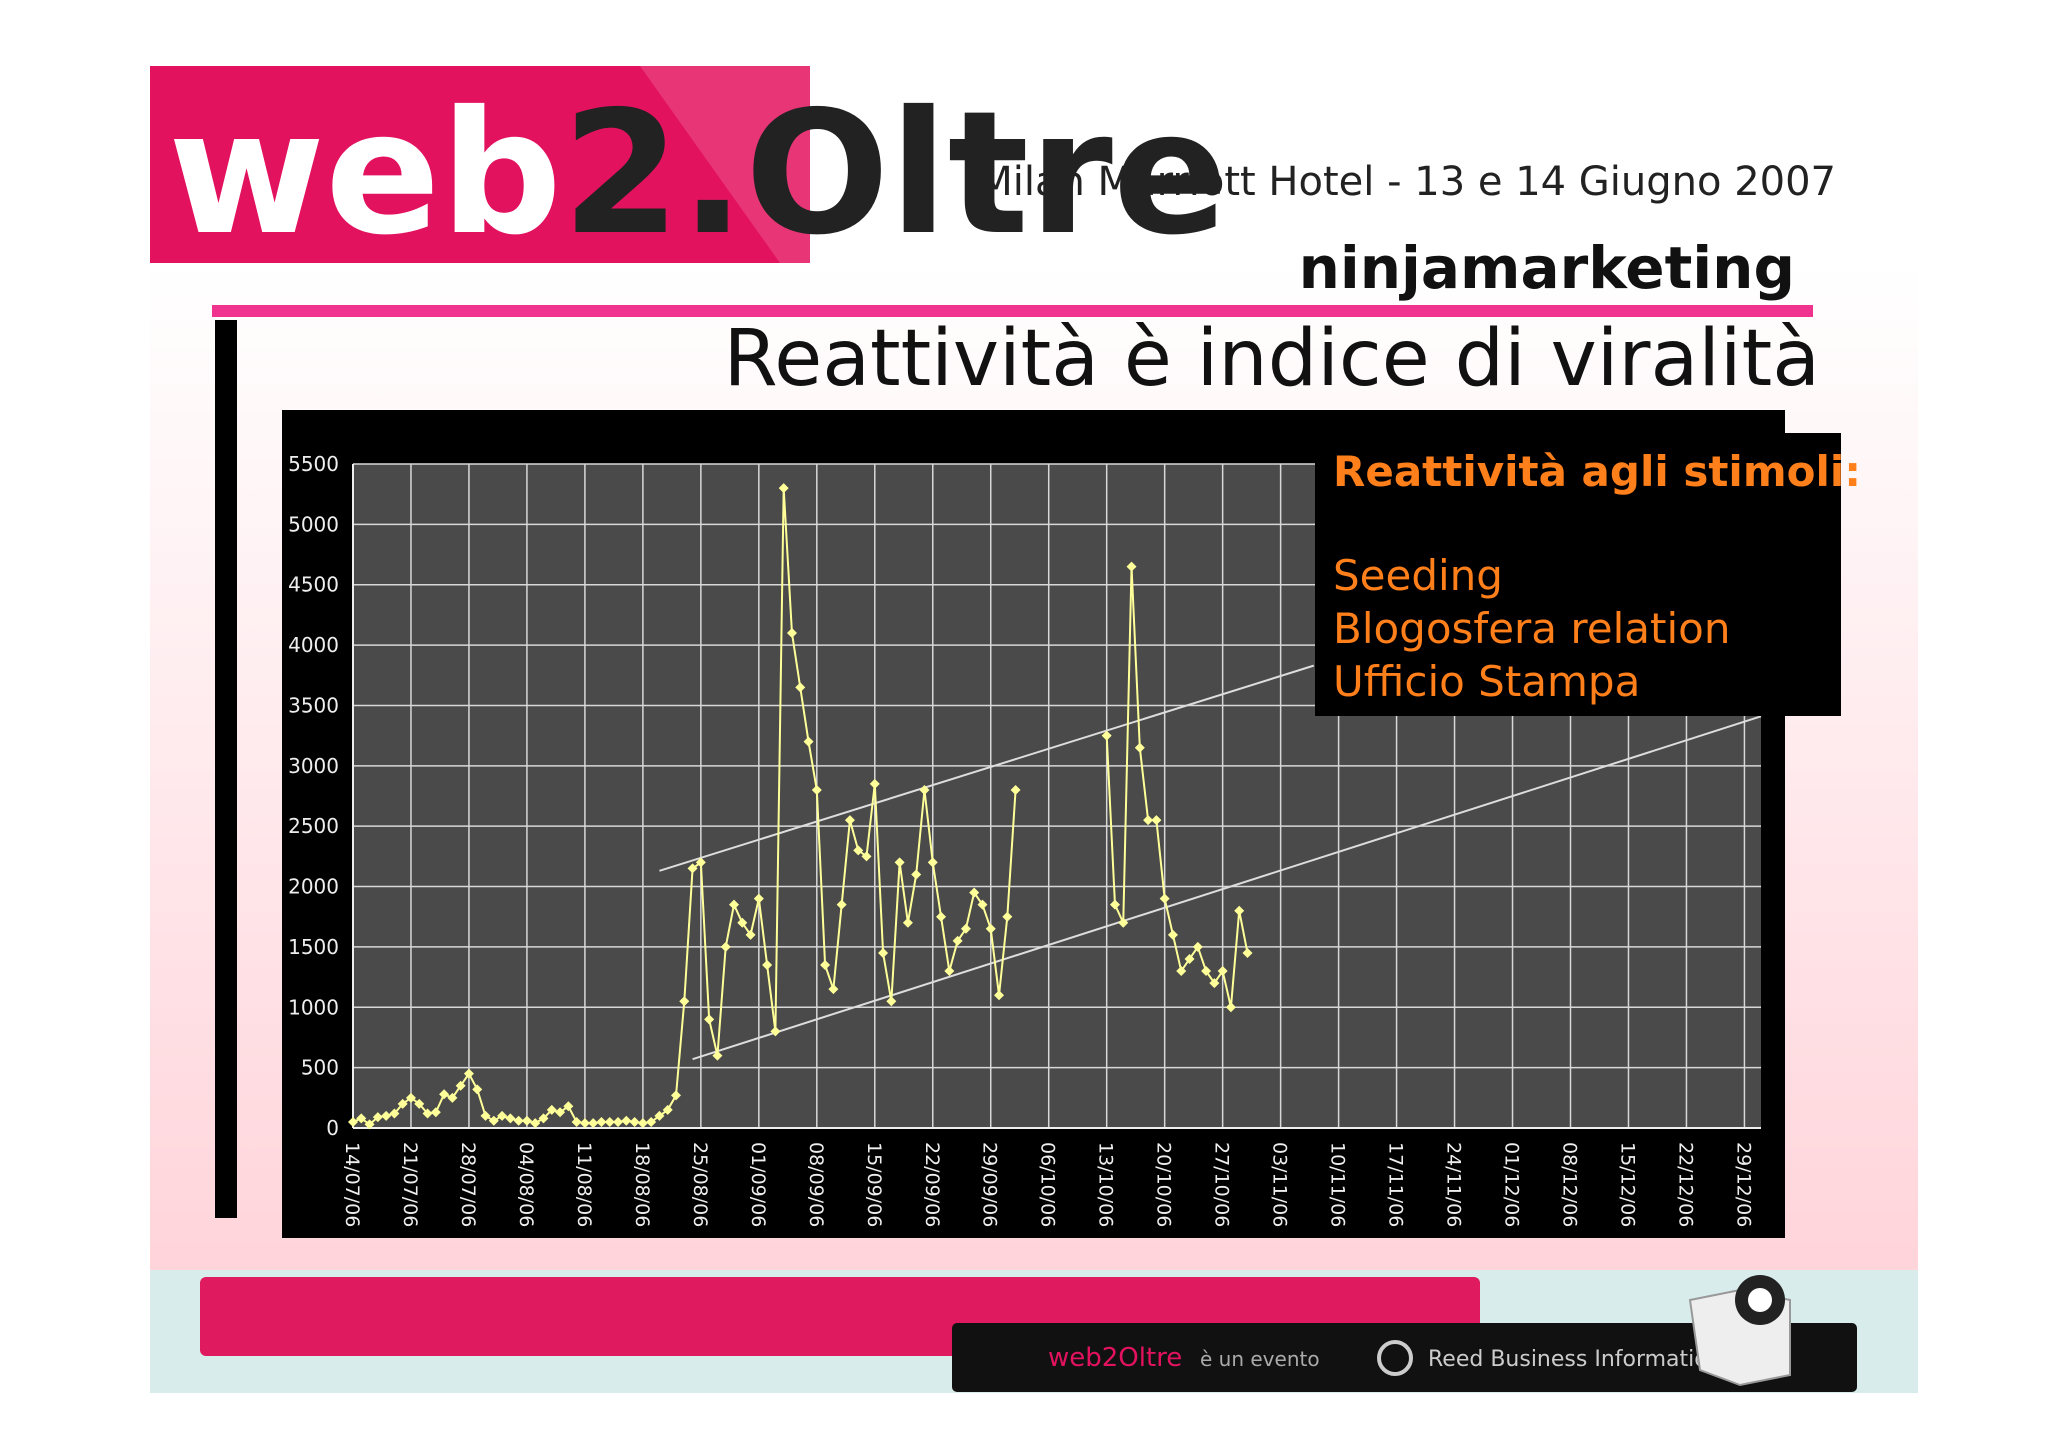 The height and width of the screenshot is (1447, 2048). Describe the element at coordinates (1531, 628) in the screenshot. I see `callout-item: Blogosfera relation` at that location.